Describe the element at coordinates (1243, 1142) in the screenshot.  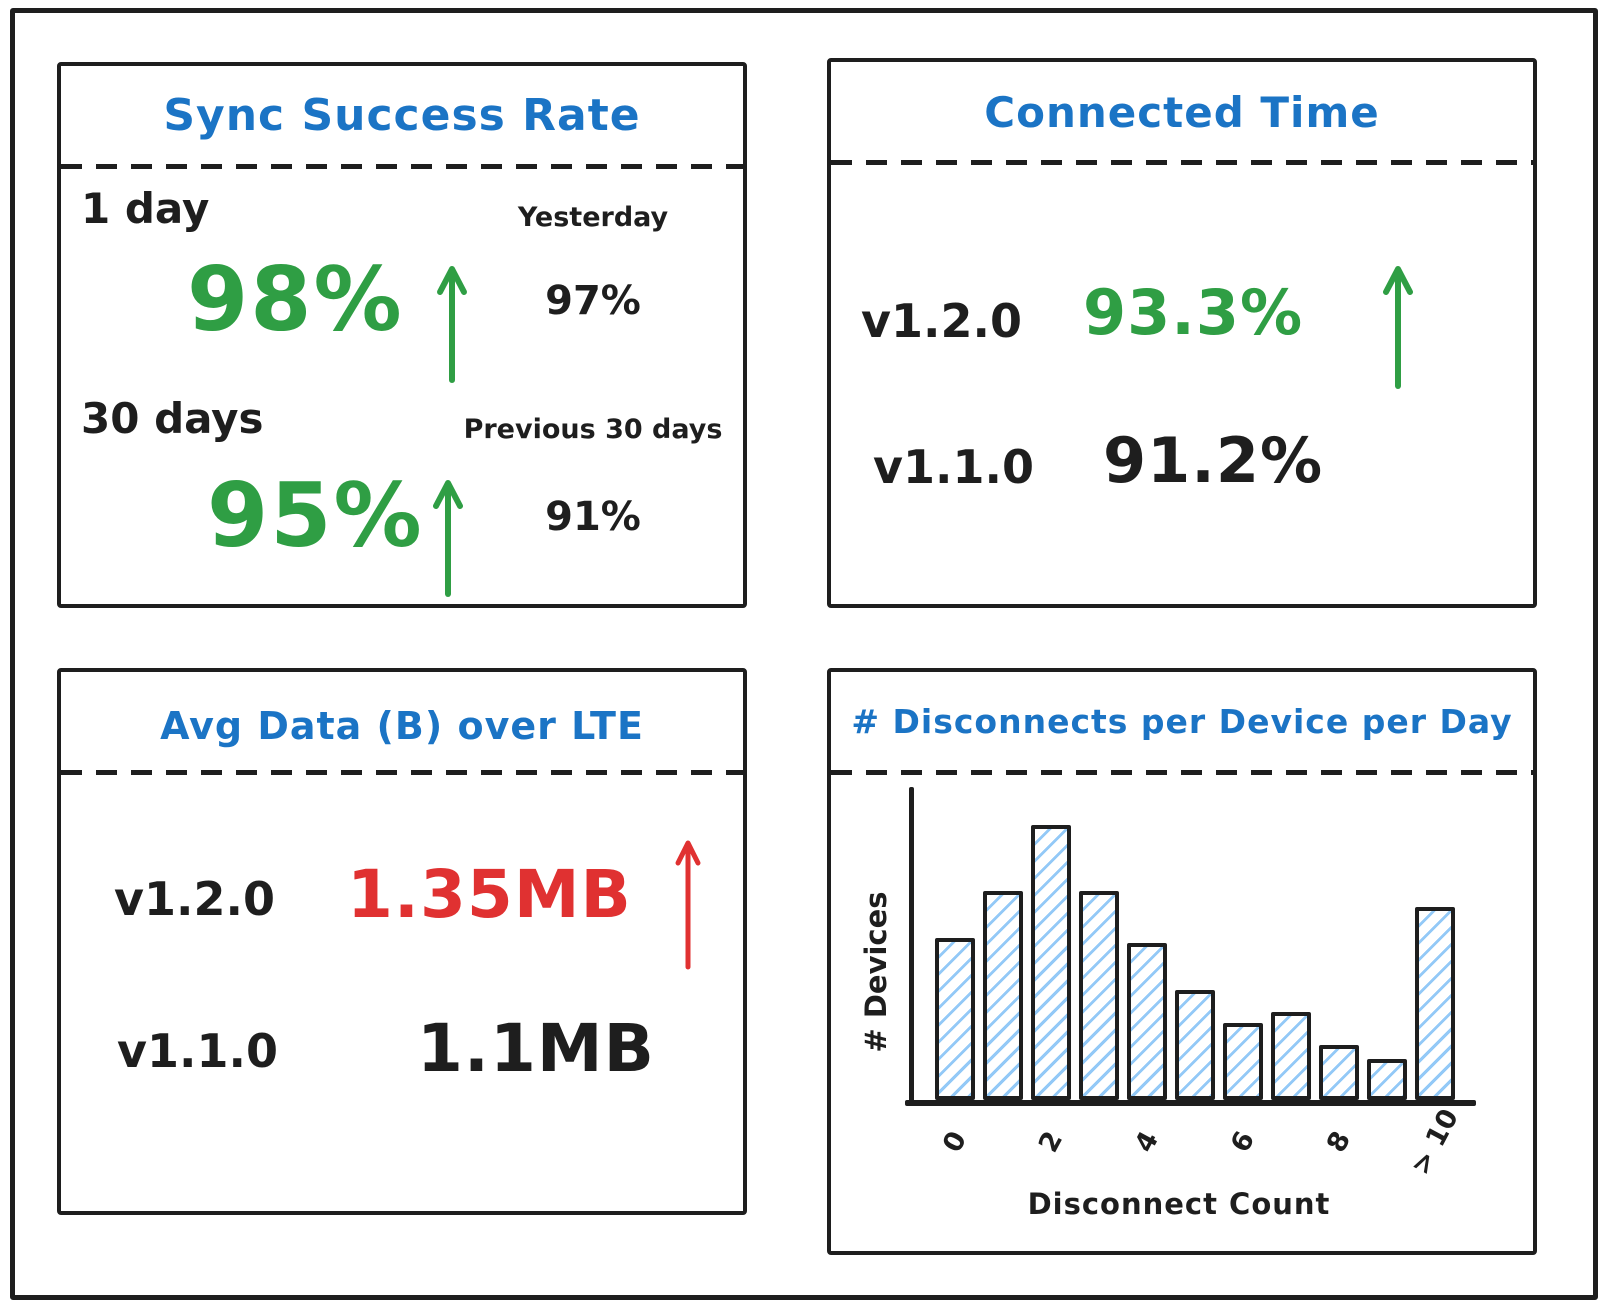
I see `x-tick-label: 6` at that location.